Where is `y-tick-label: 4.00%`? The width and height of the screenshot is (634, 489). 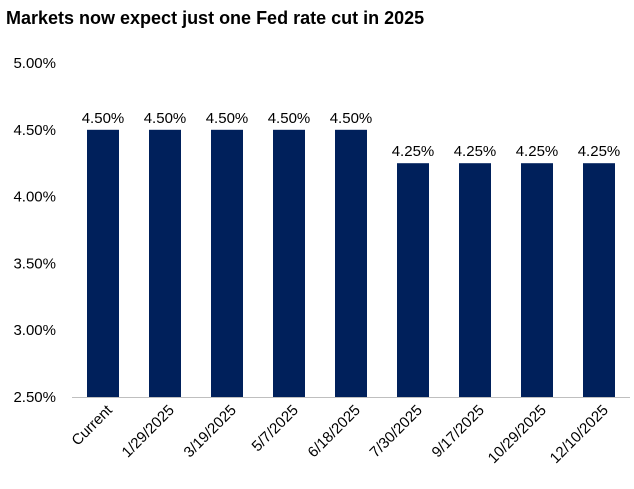
y-tick-label: 4.00% is located at coordinates (34, 197).